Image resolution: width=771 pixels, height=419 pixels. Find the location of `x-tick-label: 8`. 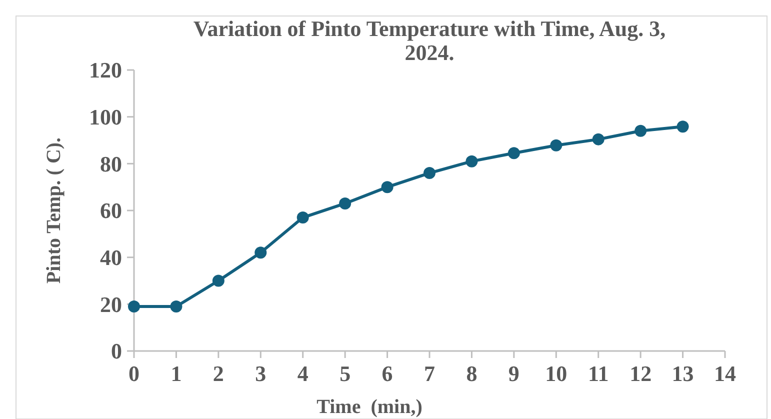

x-tick-label: 8 is located at coordinates (472, 373).